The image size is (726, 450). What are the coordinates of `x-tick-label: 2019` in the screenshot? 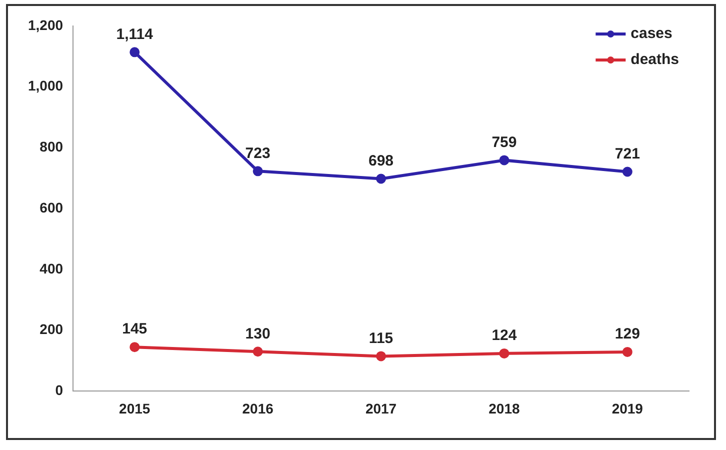 It's located at (628, 408).